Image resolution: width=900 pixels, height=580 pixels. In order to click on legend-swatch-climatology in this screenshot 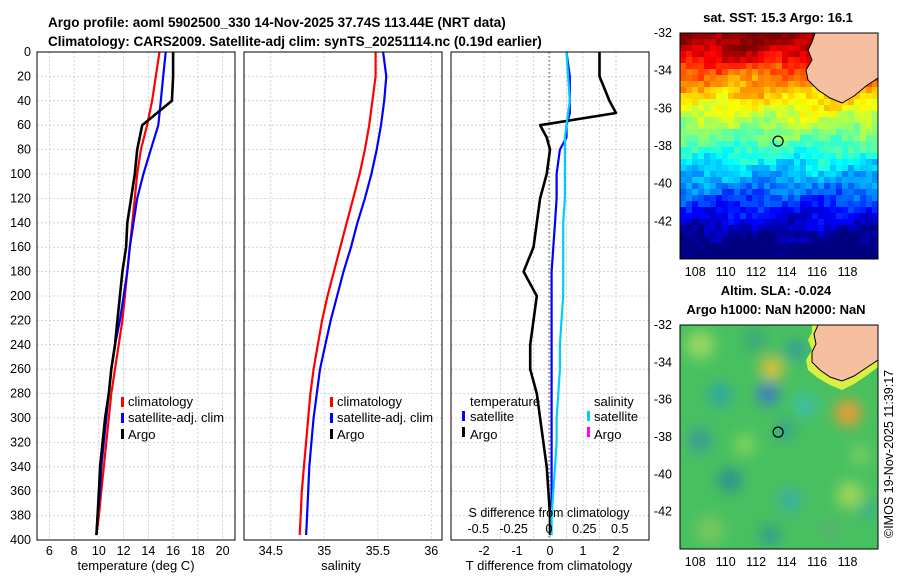, I will do `click(331, 402)`.